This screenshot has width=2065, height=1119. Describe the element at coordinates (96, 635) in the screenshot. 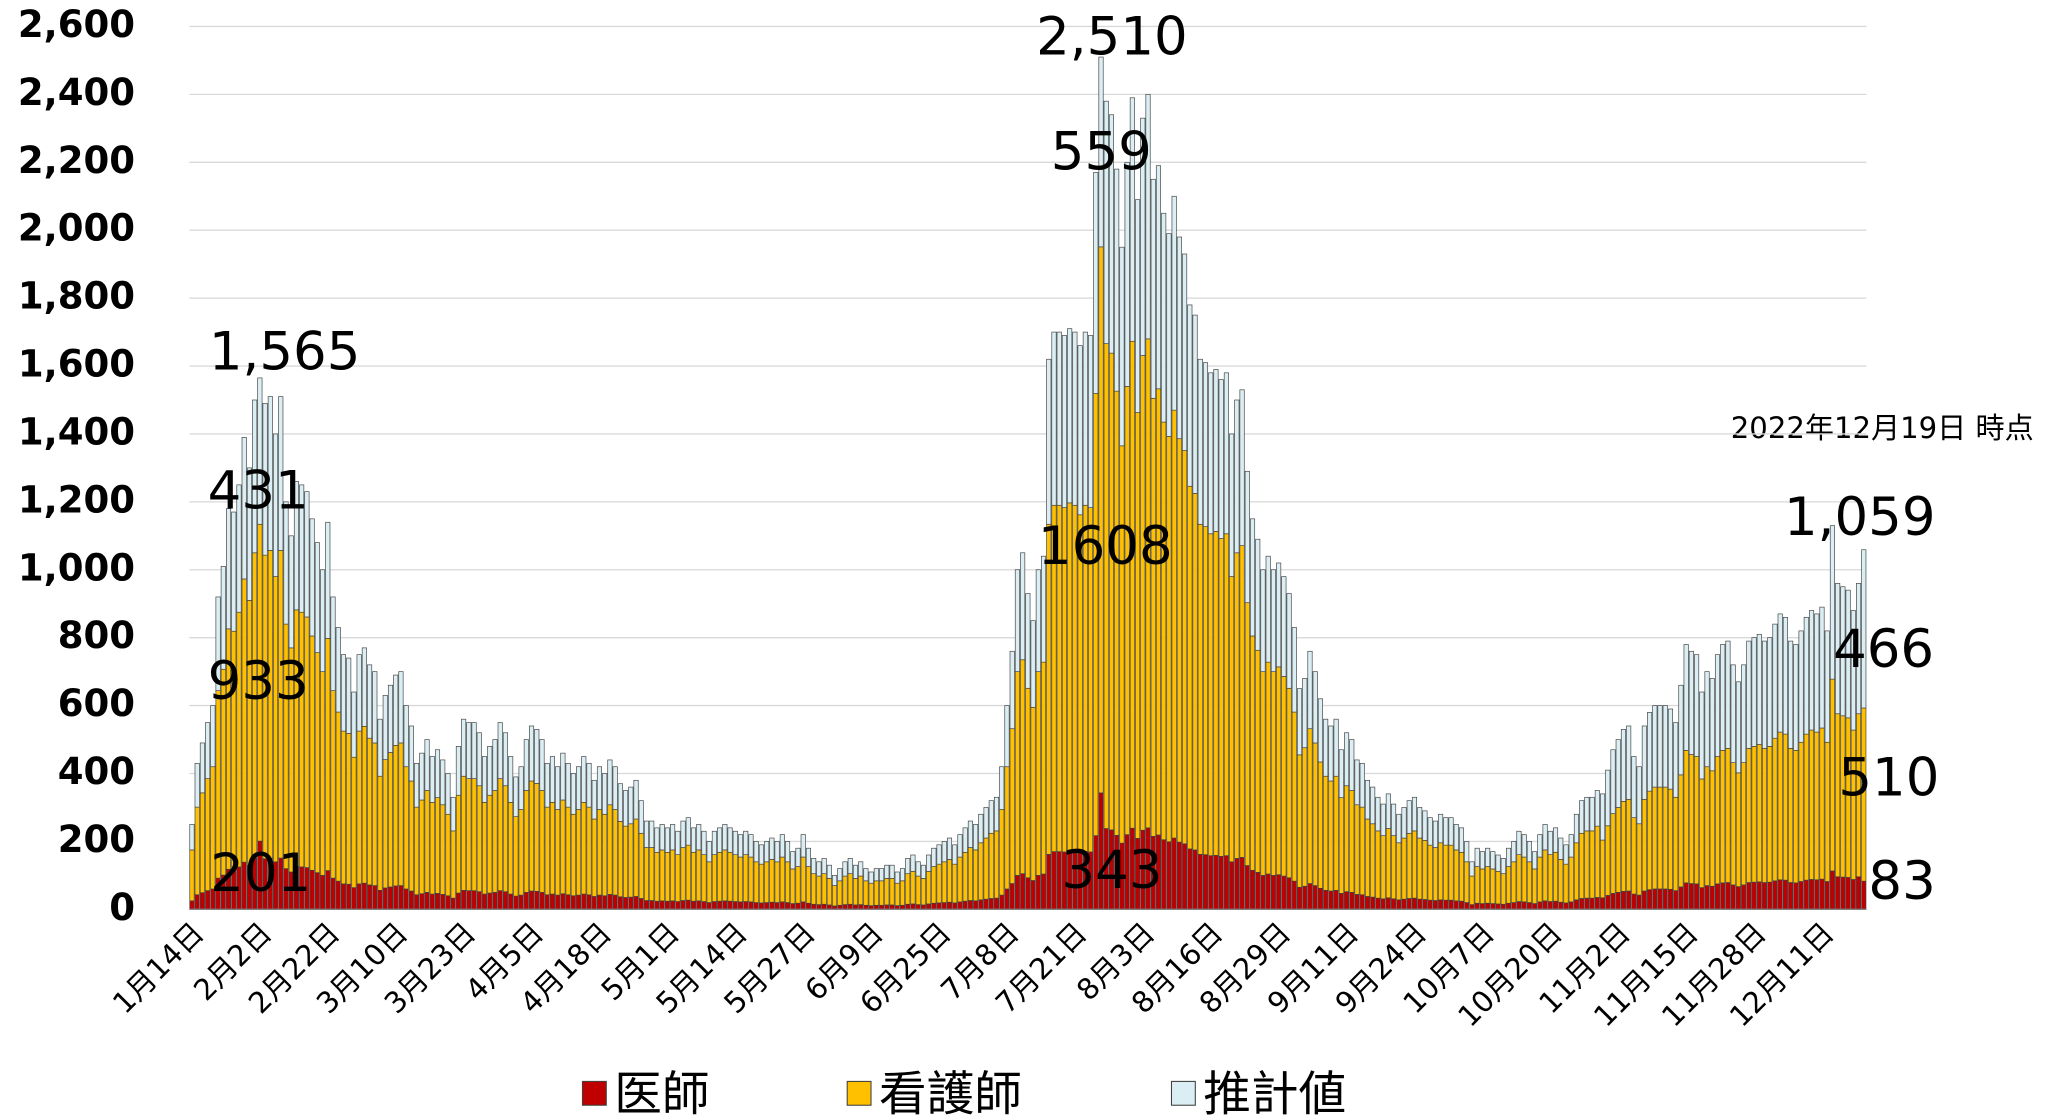

I see `y-tick-label: 800` at that location.